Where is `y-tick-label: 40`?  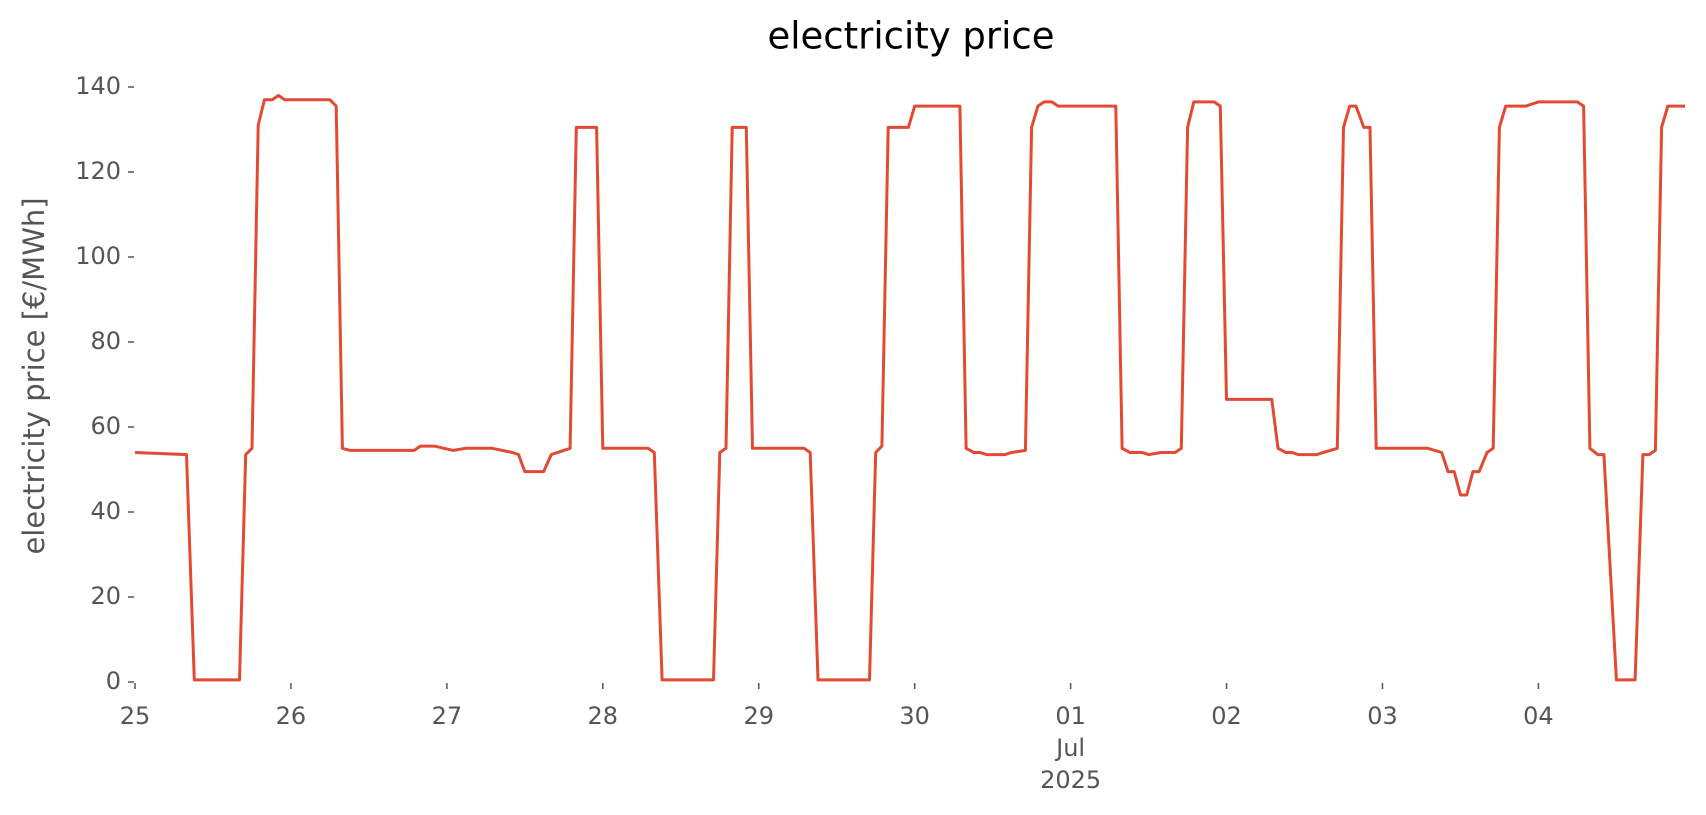 y-tick-label: 40 is located at coordinates (105, 511).